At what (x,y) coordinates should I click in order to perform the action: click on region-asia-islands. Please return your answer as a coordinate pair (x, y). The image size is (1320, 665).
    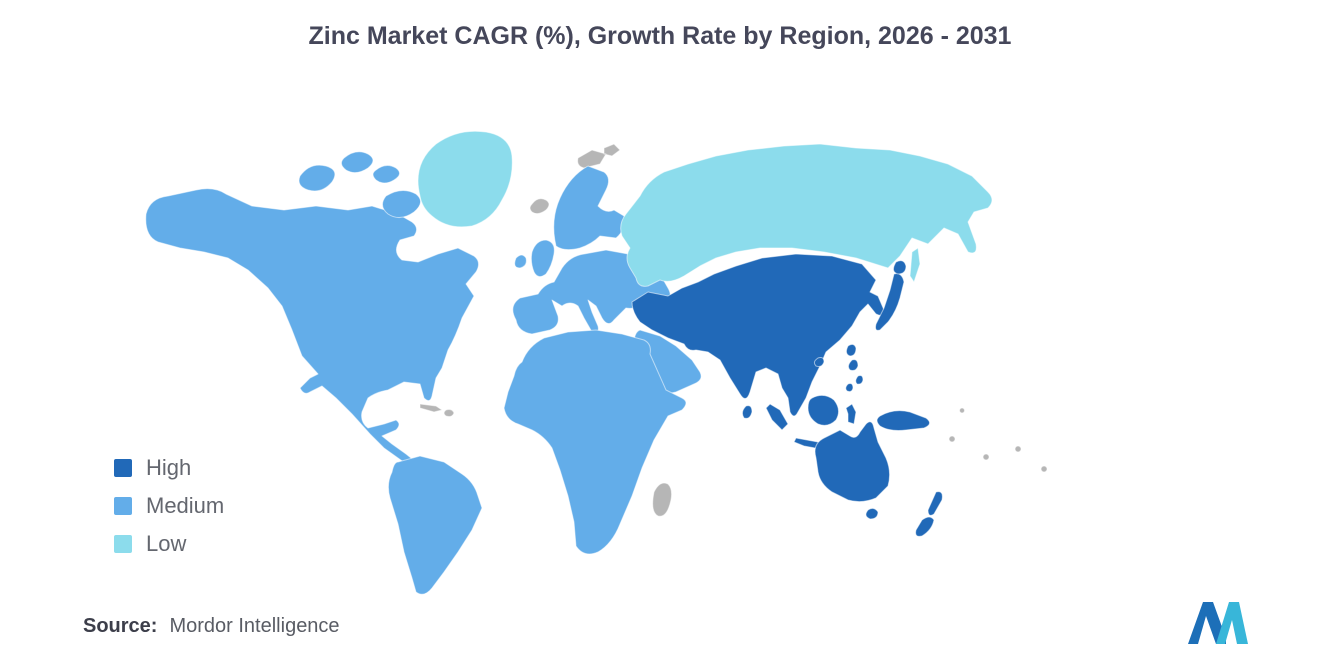
    Looking at the image, I should click on (799, 381).